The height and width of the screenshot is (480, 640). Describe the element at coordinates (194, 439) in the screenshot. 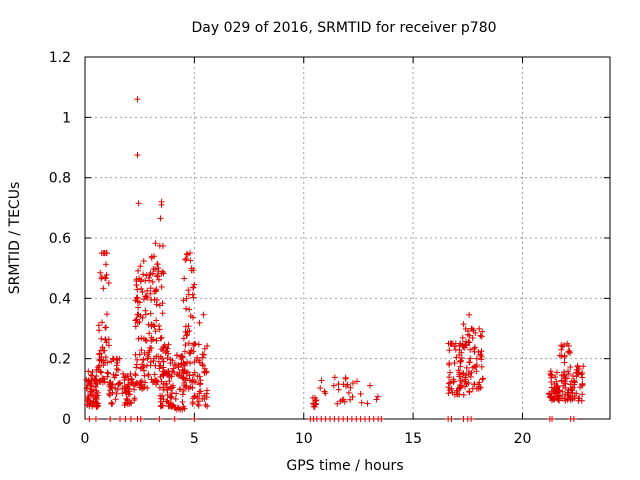

I see `x-tick-label: 5` at that location.